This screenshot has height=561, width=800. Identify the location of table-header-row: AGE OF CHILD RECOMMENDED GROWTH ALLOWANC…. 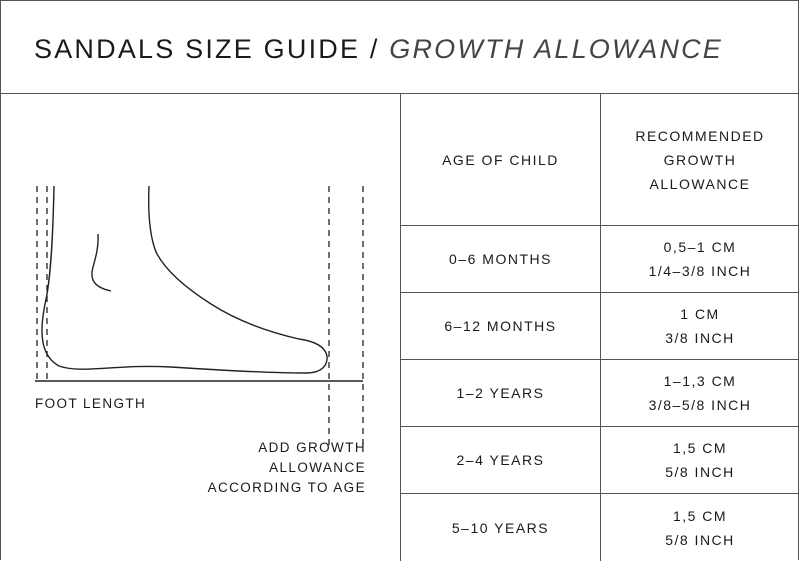
(600, 160).